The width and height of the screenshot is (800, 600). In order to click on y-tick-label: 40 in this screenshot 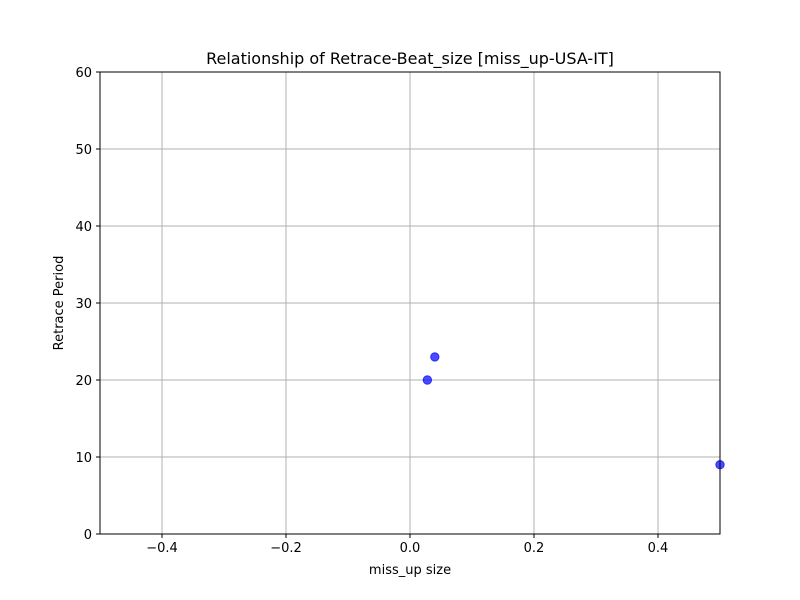, I will do `click(83, 227)`.